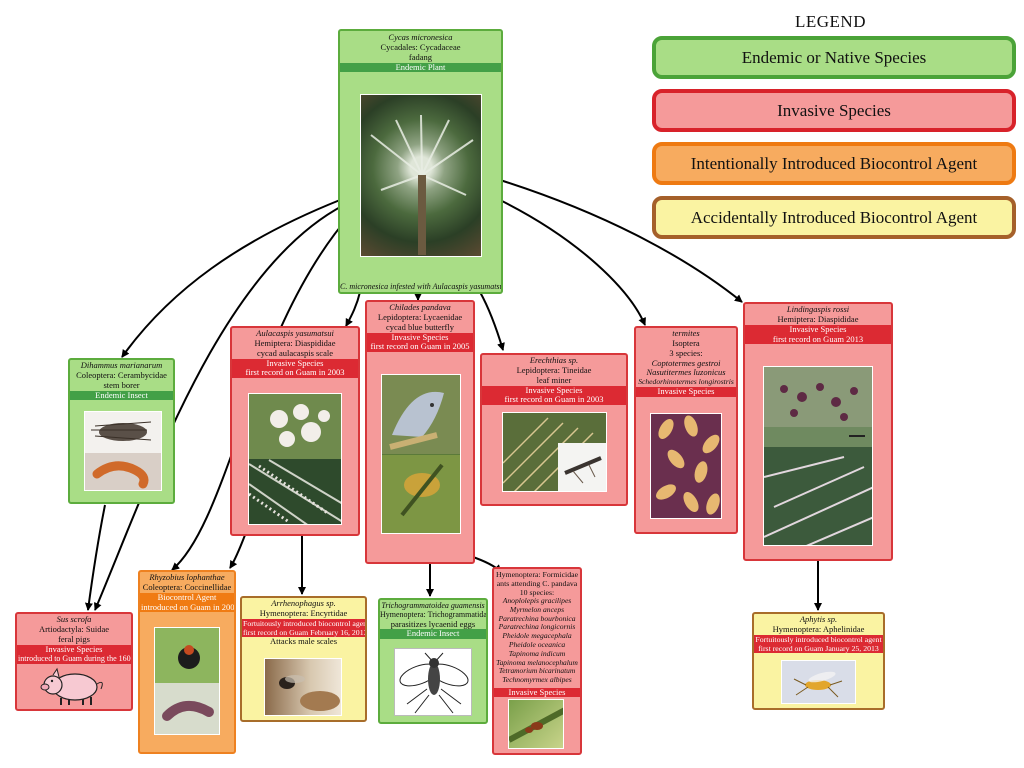 The width and height of the screenshot is (1024, 768). Describe the element at coordinates (433, 682) in the screenshot. I see `wasp-drawing` at that location.